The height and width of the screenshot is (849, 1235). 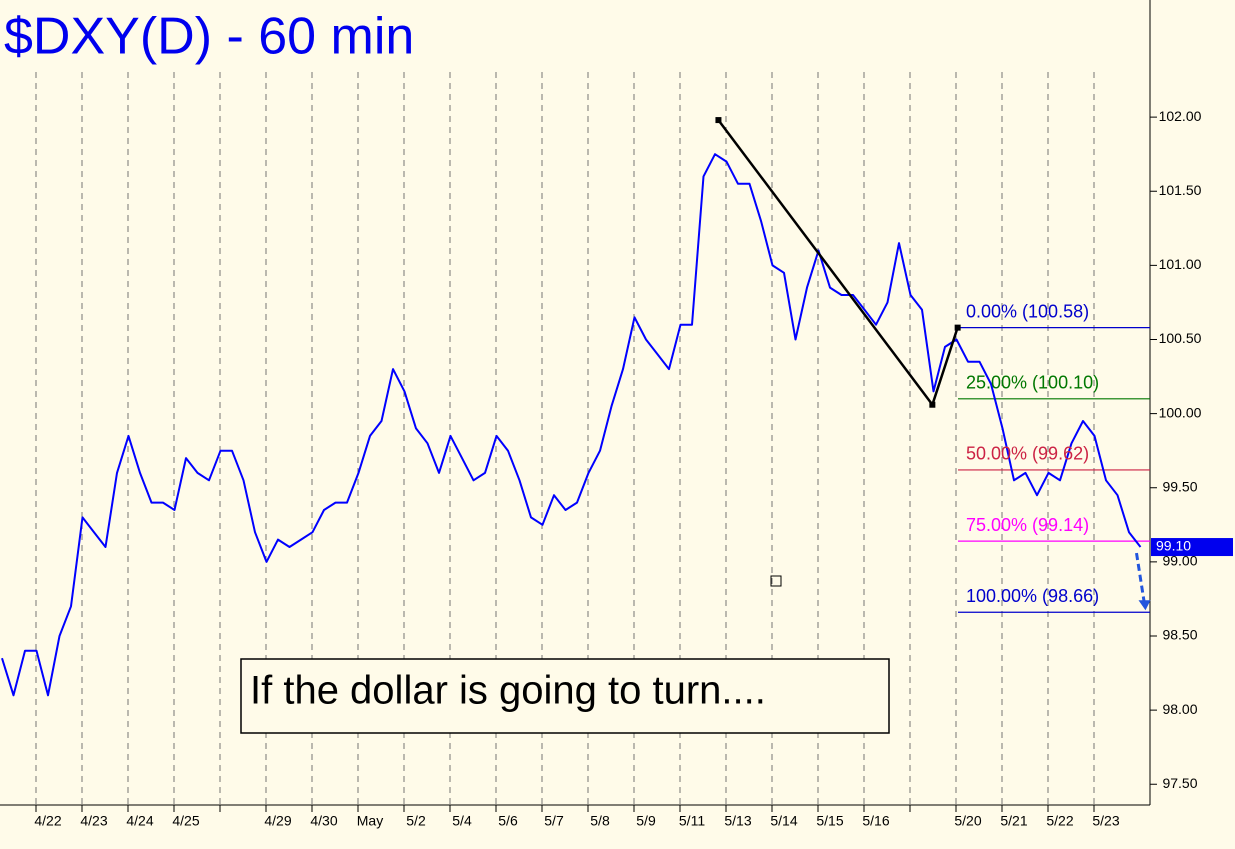 I want to click on x-tick-label: May, so click(x=370, y=821).